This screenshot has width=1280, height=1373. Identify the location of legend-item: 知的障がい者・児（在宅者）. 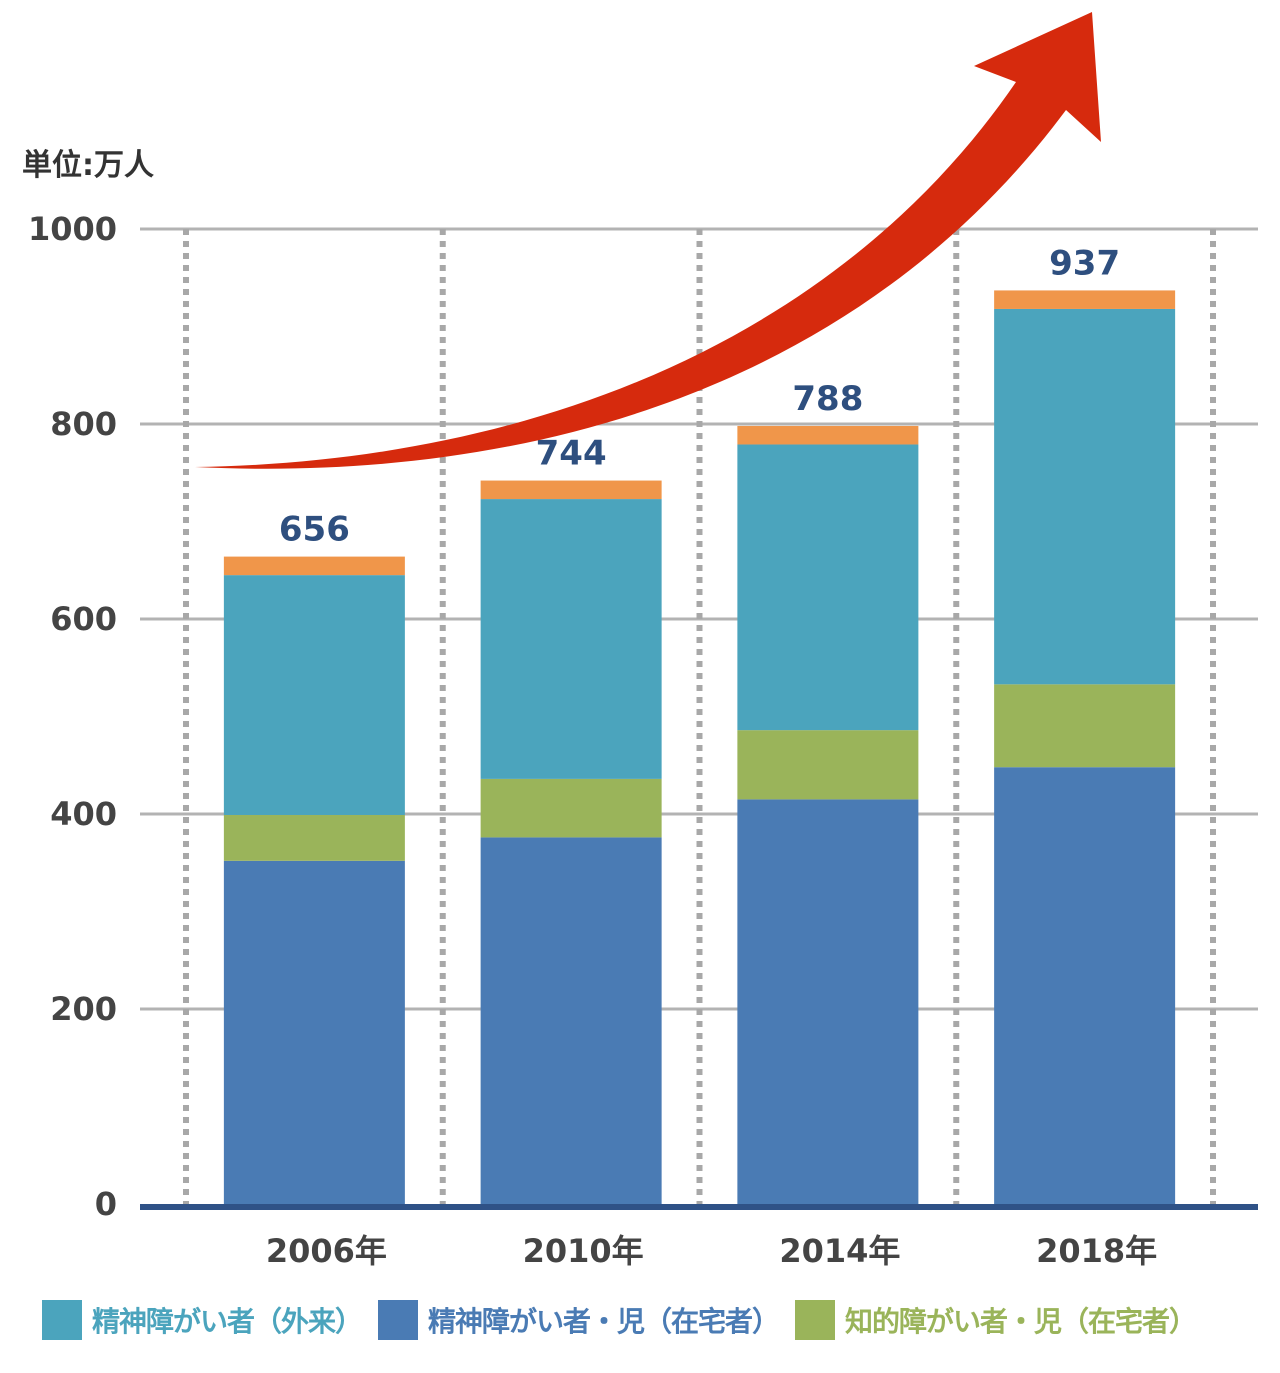
(996, 1320).